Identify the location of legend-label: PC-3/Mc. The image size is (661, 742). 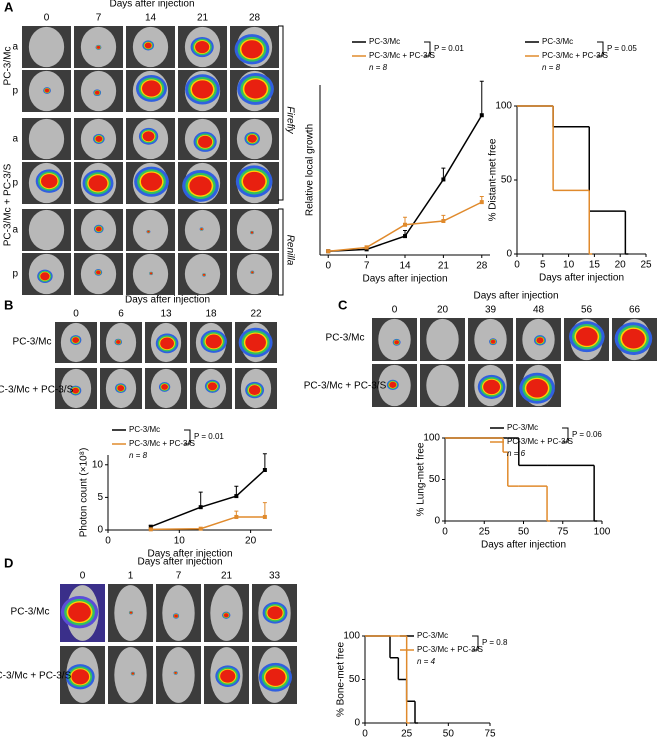
(557, 41).